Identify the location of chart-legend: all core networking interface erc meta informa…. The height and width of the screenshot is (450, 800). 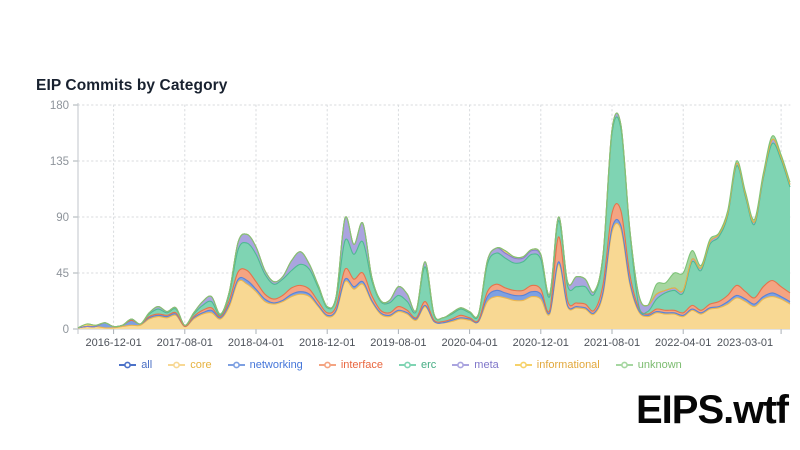
(400, 365).